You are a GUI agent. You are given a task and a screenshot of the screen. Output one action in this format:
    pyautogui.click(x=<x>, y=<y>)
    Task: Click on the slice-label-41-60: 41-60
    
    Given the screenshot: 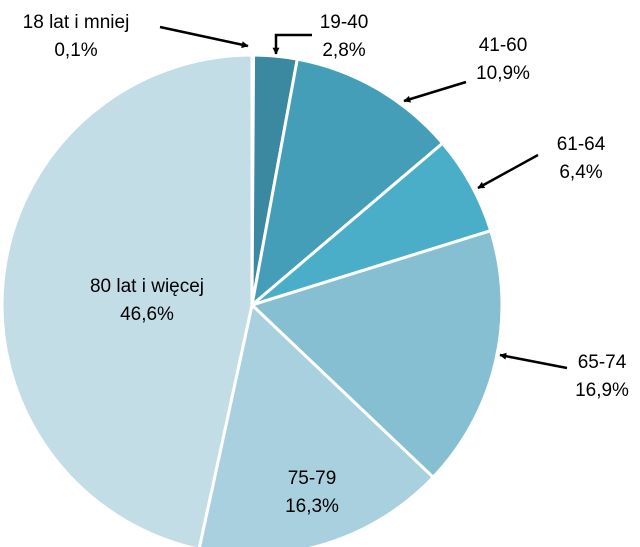 What is the action you would take?
    pyautogui.click(x=503, y=45)
    